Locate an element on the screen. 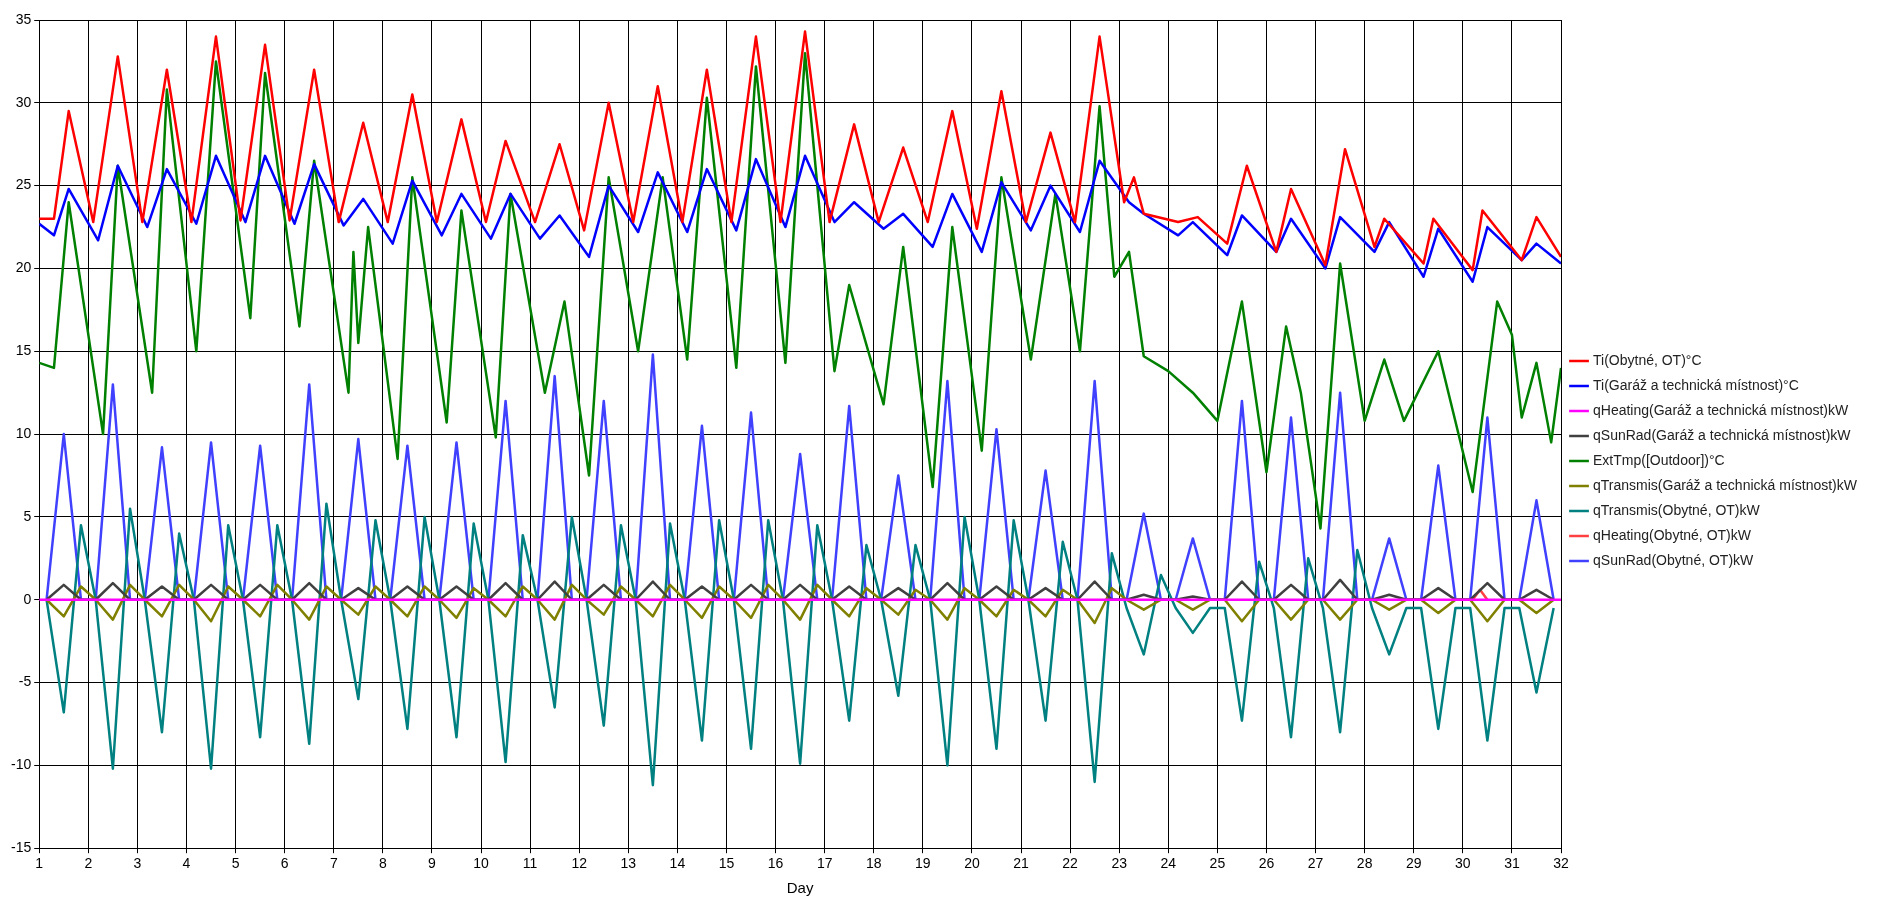  legend-label: qHeating(Garáž a technická místnost)kW is located at coordinates (1721, 409).